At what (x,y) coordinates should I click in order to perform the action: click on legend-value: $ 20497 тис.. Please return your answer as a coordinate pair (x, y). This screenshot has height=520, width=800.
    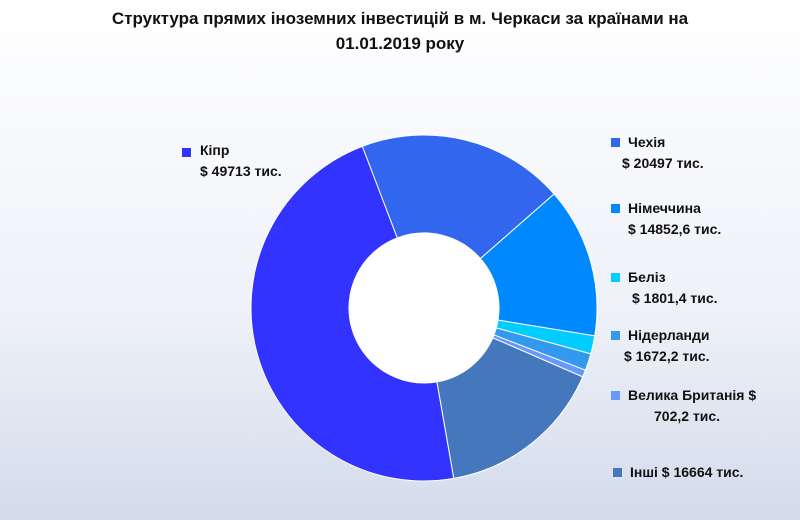
    Looking at the image, I should click on (663, 163).